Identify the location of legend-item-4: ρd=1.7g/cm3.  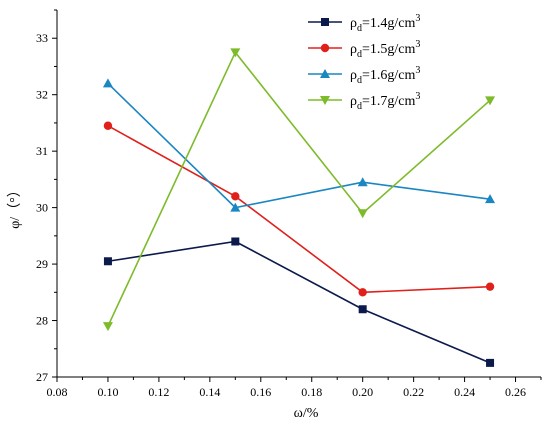
(364, 101).